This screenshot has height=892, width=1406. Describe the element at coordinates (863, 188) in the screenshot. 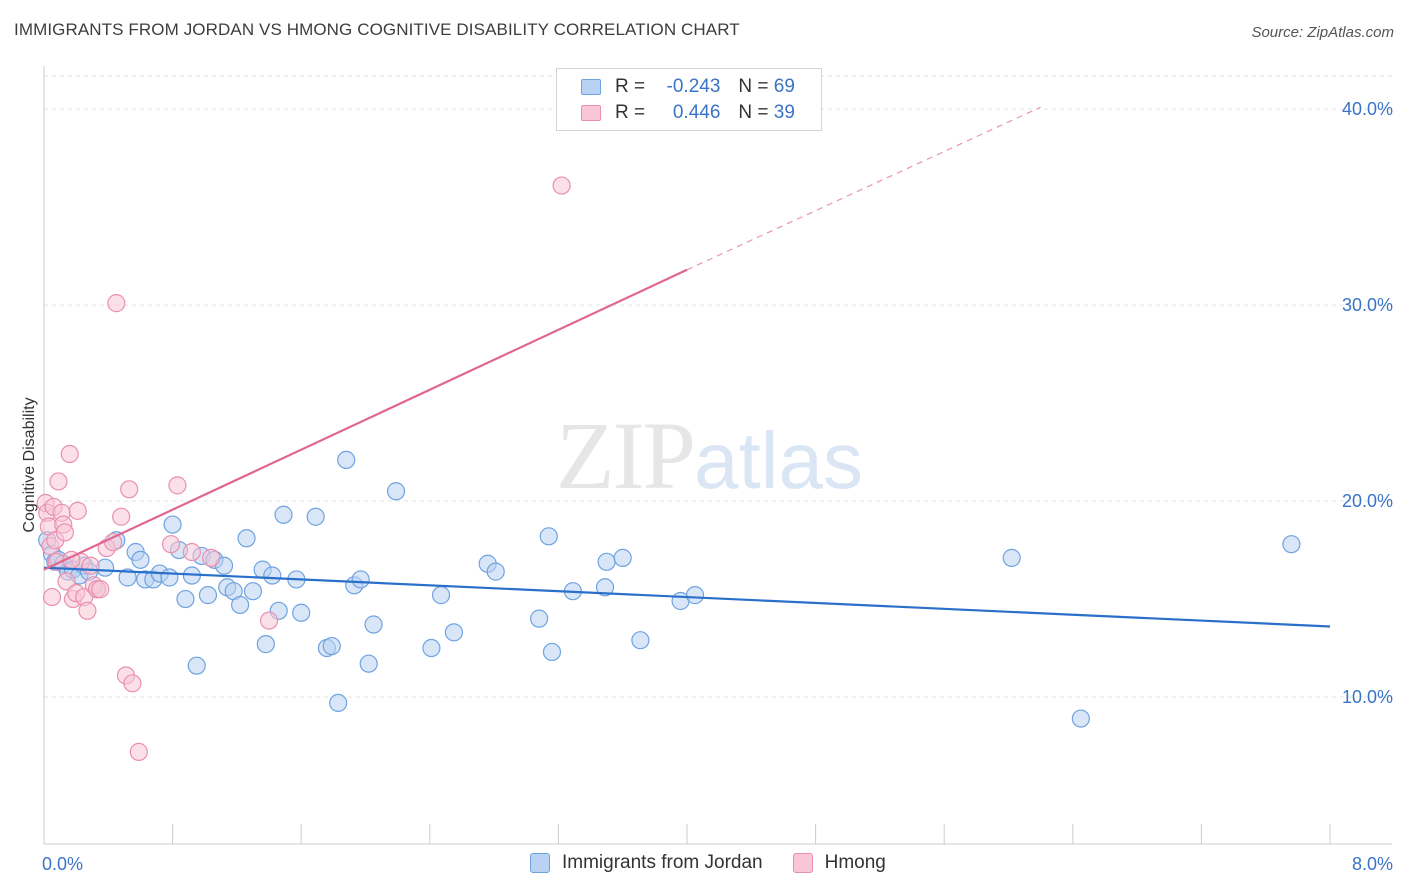

I see `hmong-trend-line-extension` at that location.